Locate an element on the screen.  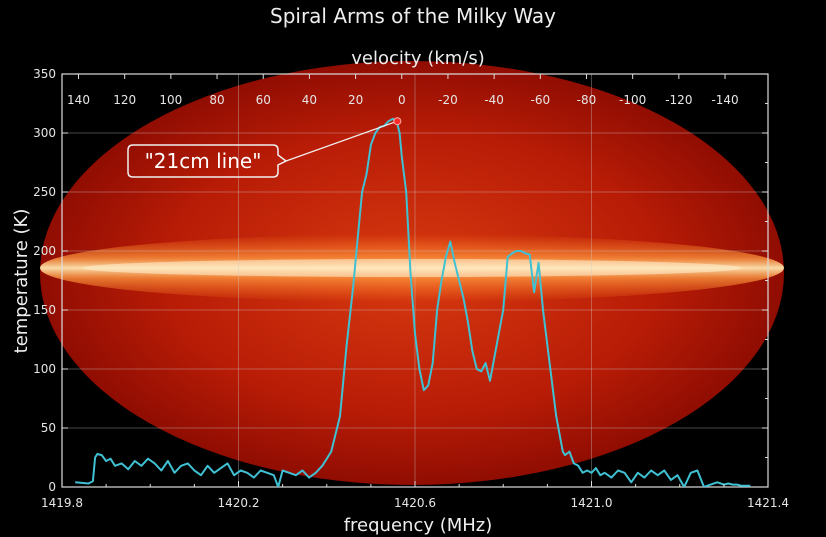
top-tick-label: -140 is located at coordinates (724, 100).